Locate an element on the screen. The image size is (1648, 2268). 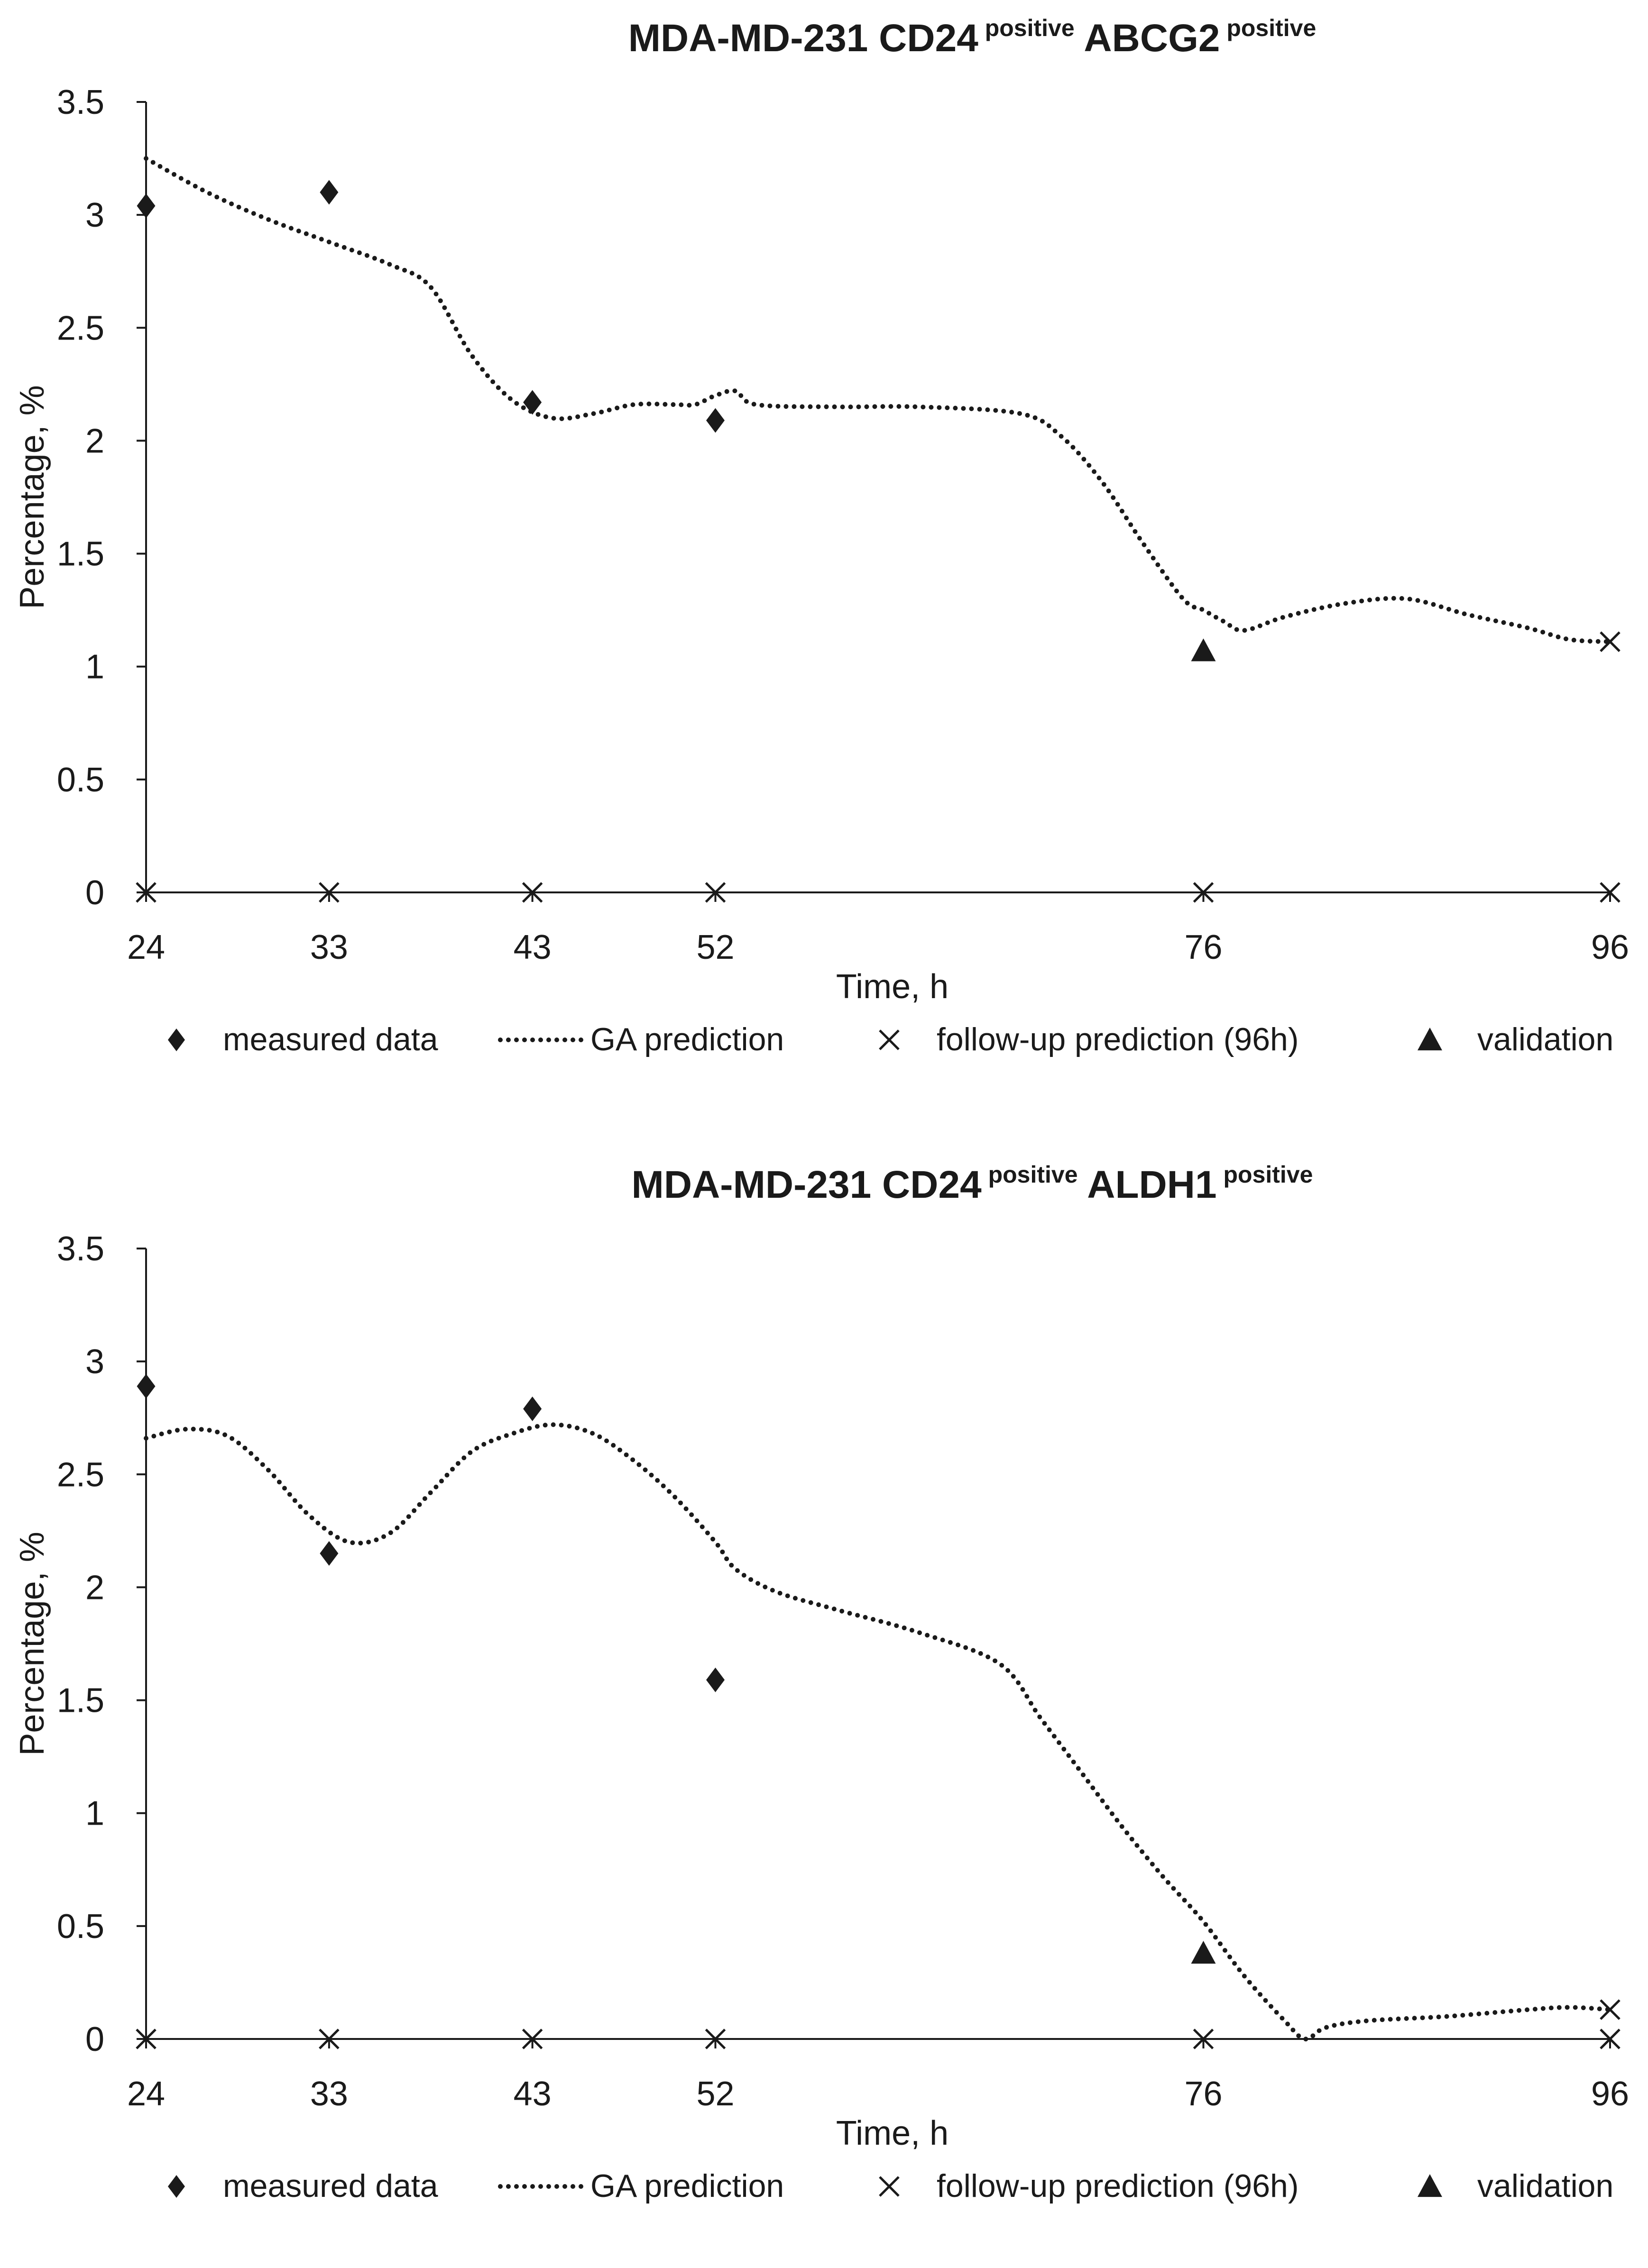
chart-title: MDA-MD-231 CD24 positive ALDH1 positive is located at coordinates (972, 1183).